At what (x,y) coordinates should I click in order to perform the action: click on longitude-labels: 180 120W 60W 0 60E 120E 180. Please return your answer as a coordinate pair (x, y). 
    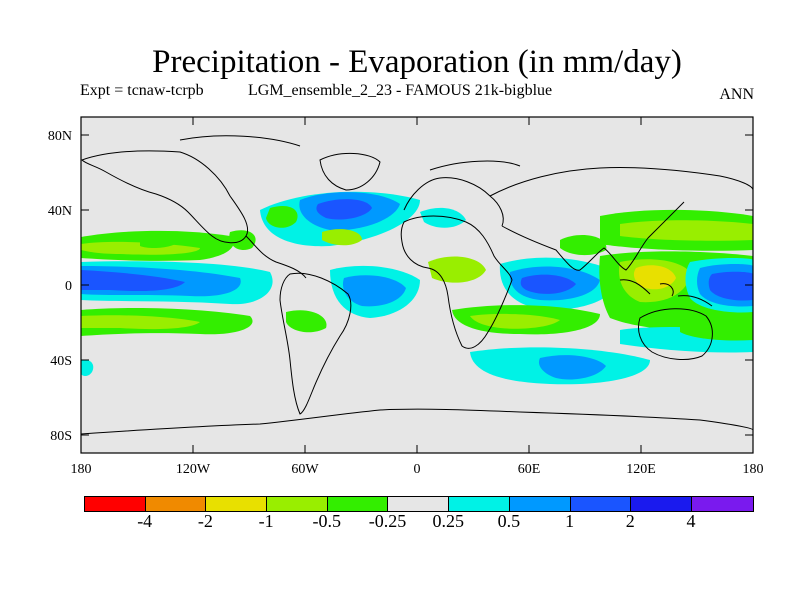
    Looking at the image, I should click on (417, 469).